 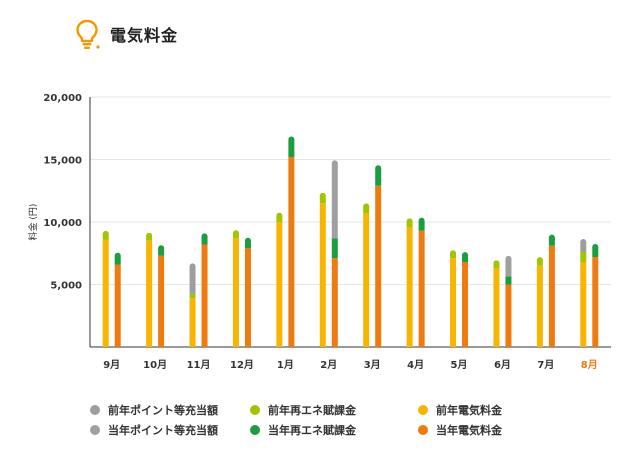 What do you see at coordinates (66, 286) in the screenshot?
I see `y-tick-label: 5,000` at bounding box center [66, 286].